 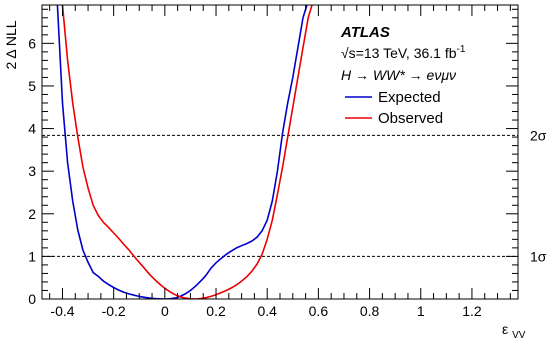 What do you see at coordinates (505, 329) in the screenshot?
I see `x-axis-title-main: ε` at bounding box center [505, 329].